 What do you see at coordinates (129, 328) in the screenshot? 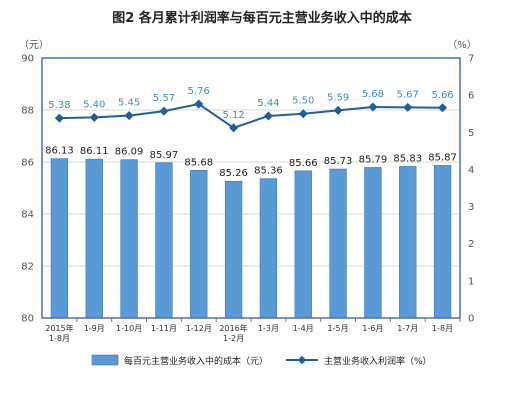
I see `x-axis-tick-label: 1-10月` at bounding box center [129, 328].